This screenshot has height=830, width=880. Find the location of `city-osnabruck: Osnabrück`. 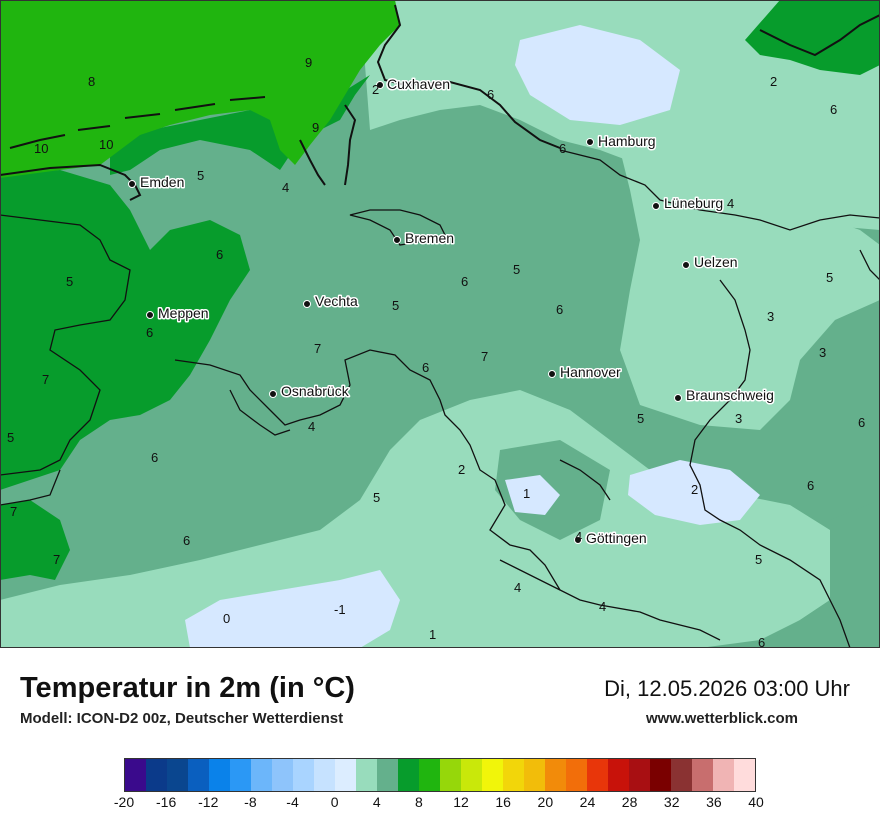

city-osnabruck: Osnabrück is located at coordinates (310, 391).